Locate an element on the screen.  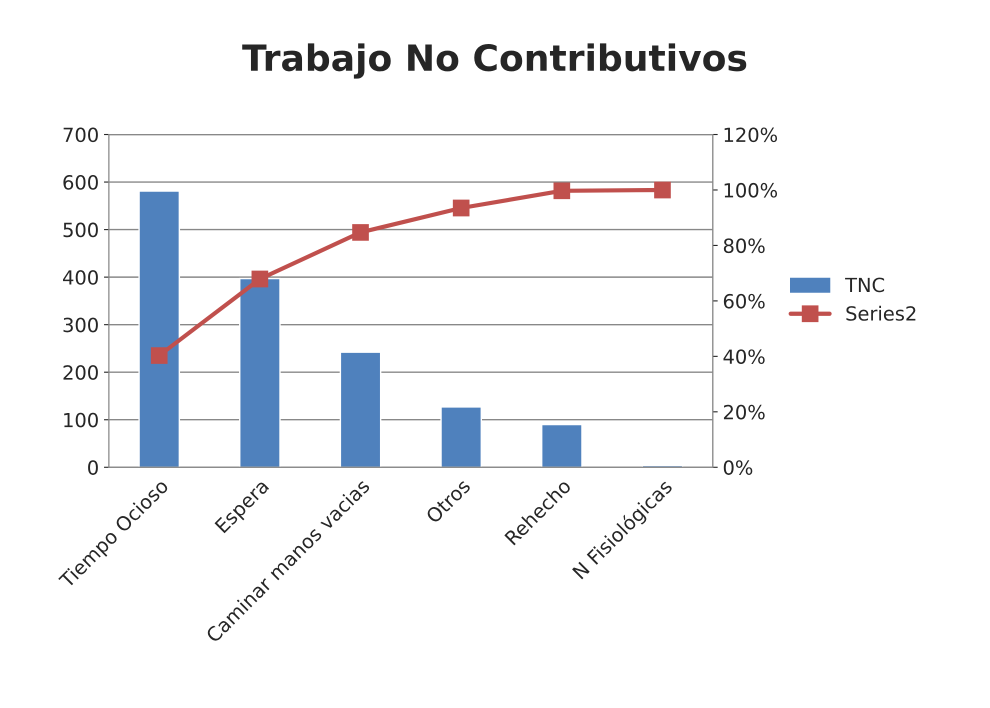
y2-tick-label: 60% is located at coordinates (744, 301).